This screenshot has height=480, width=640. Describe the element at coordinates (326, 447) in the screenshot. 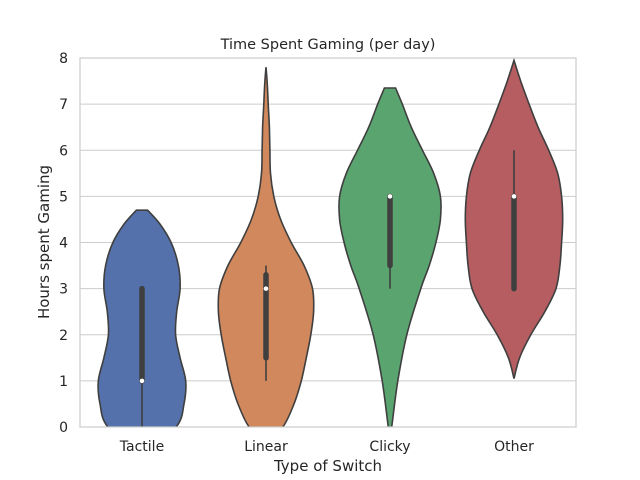

I see `x-tick-labels: Tactile Linear Clicky Other` at that location.